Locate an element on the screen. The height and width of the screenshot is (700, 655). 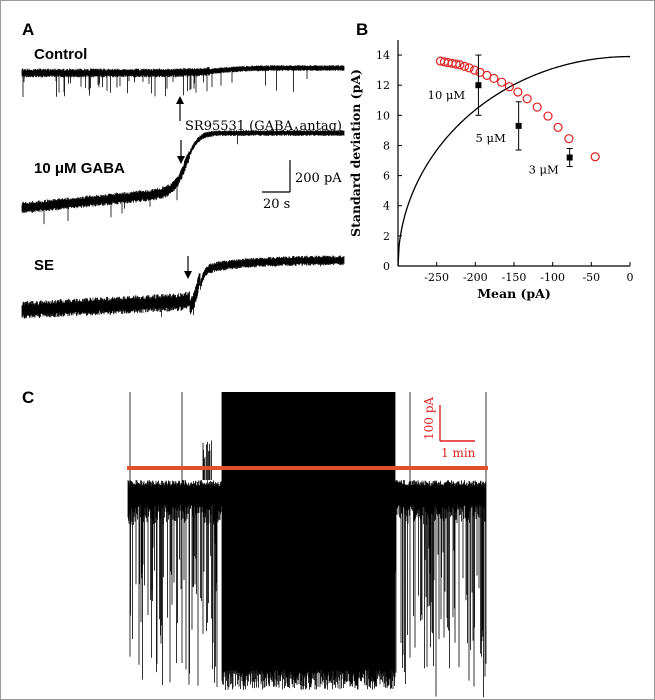
drug-annotation: SR95531 (GABAAantag) is located at coordinates (263, 128).